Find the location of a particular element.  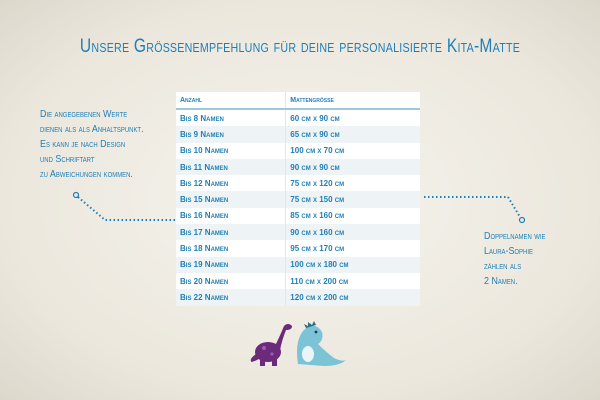

name-count-cell: Bis 8 Namen is located at coordinates (231, 118).